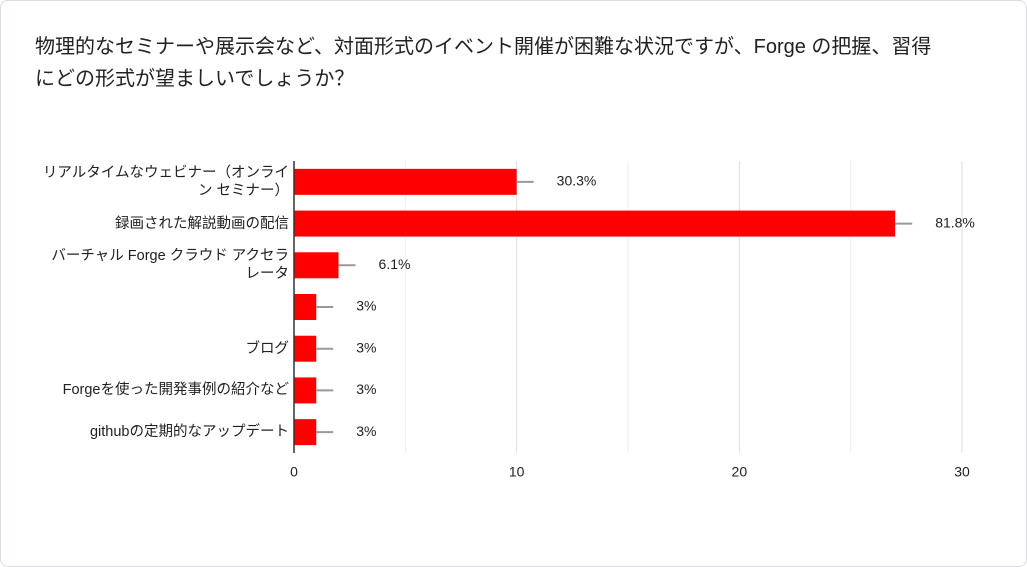 Image resolution: width=1027 pixels, height=567 pixels. Describe the element at coordinates (202, 223) in the screenshot. I see `y-tick-label: 録画された解説動画の配信` at that location.